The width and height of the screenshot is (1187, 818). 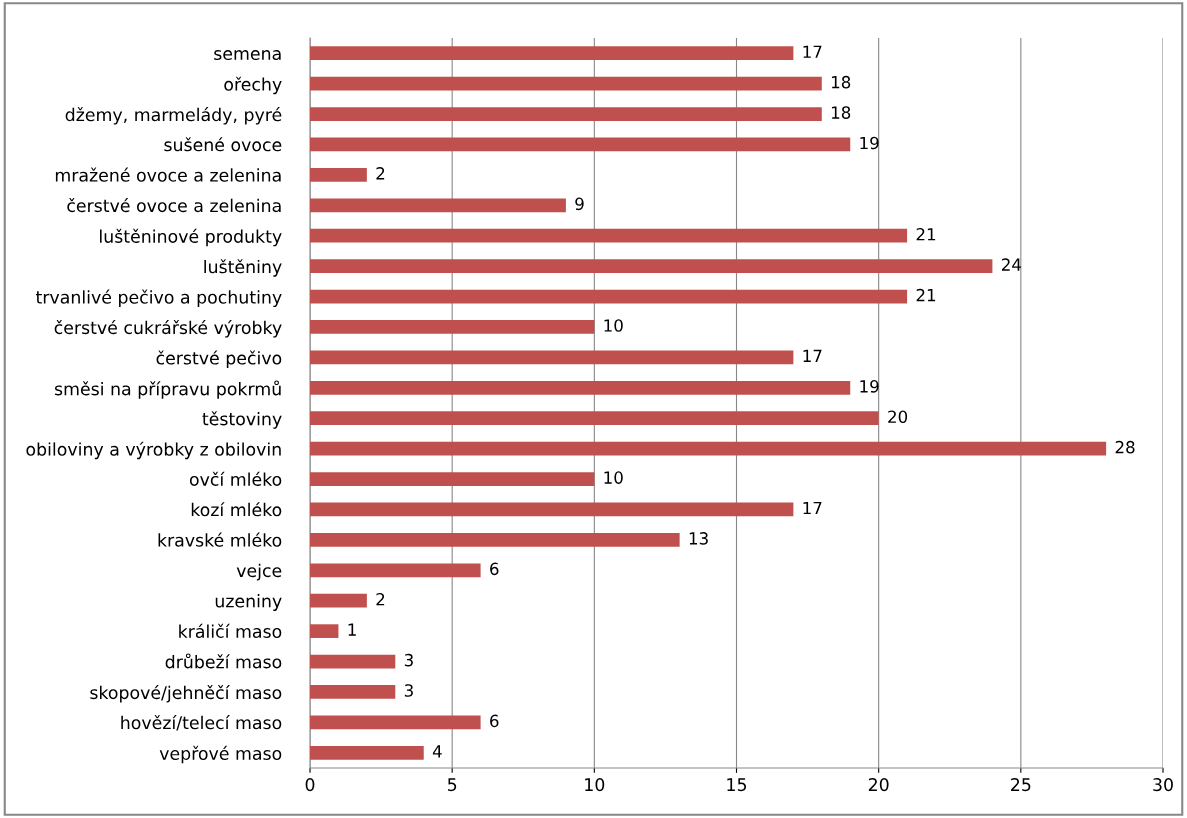 What do you see at coordinates (352, 629) in the screenshot?
I see `data-label: 1` at bounding box center [352, 629].